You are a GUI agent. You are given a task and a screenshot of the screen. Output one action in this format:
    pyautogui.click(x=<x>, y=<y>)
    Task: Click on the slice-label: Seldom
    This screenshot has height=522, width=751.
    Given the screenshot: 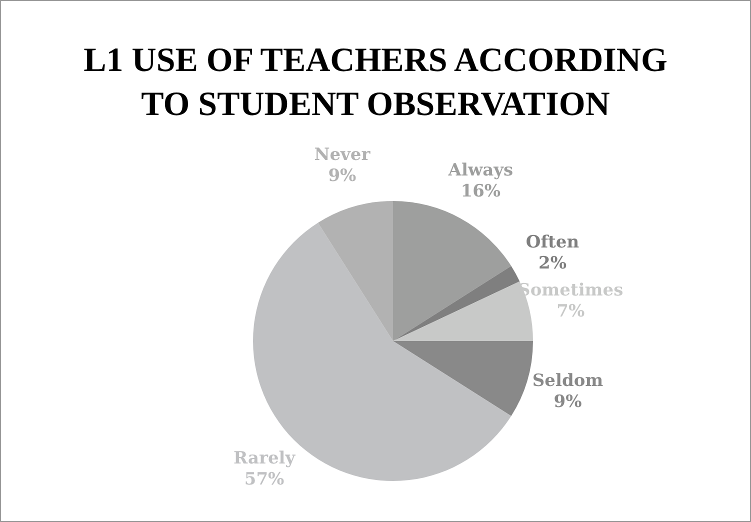 What is the action you would take?
    pyautogui.click(x=568, y=380)
    